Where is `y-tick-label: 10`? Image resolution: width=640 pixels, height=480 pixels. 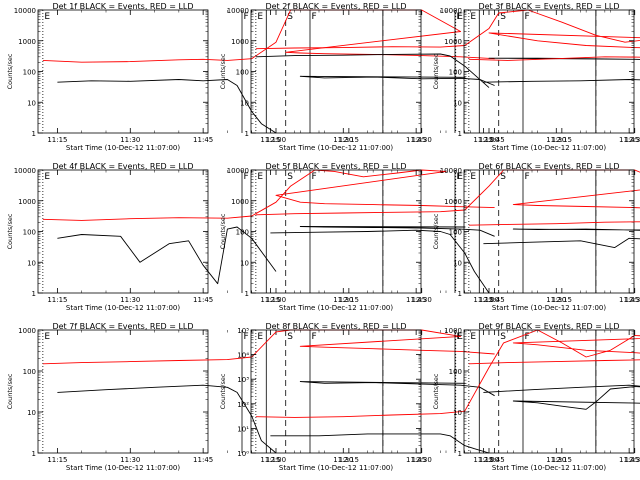 y-tick-label: 10 is located at coordinates (244, 103).